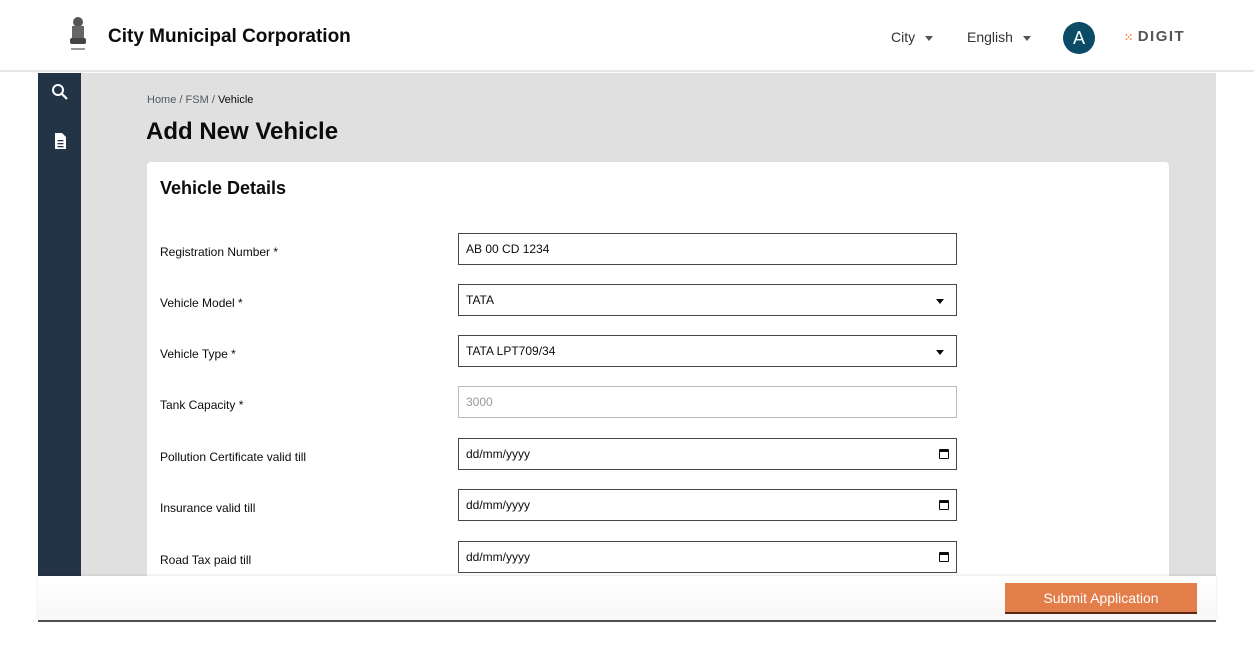 The width and height of the screenshot is (1254, 645). I want to click on tank-capacity-row: Tank Capacity * 3000, so click(658, 402).